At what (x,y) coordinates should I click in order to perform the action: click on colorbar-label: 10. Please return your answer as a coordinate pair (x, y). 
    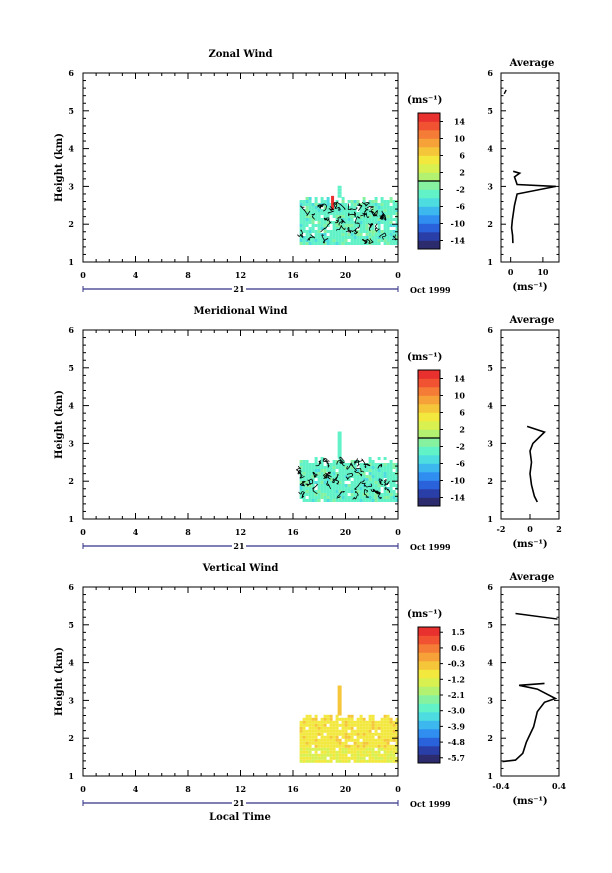
    Looking at the image, I should click on (460, 139).